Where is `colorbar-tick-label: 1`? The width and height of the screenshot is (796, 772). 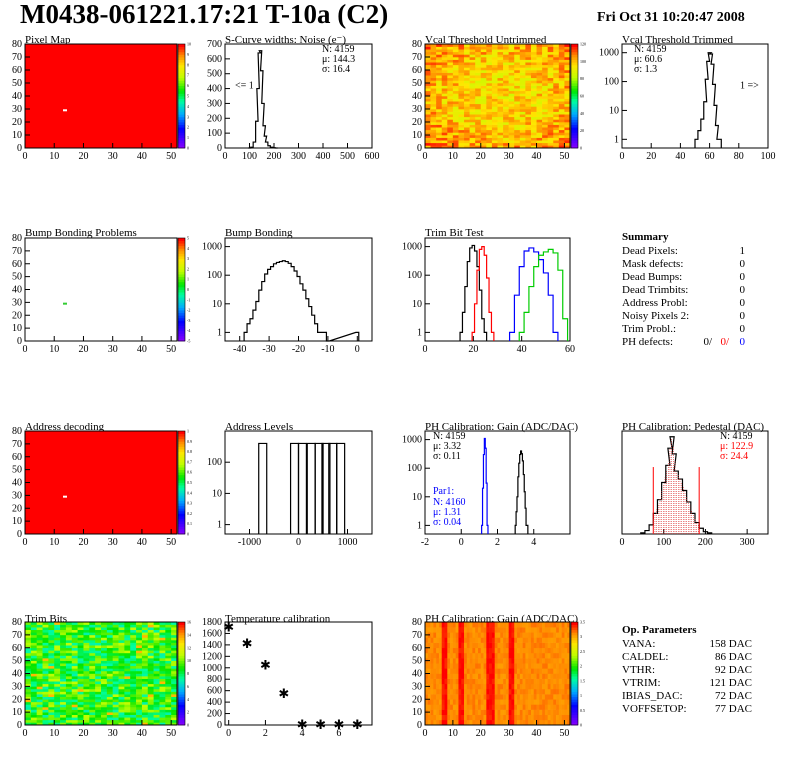
colorbar-tick-label: 1 is located at coordinates (581, 695).